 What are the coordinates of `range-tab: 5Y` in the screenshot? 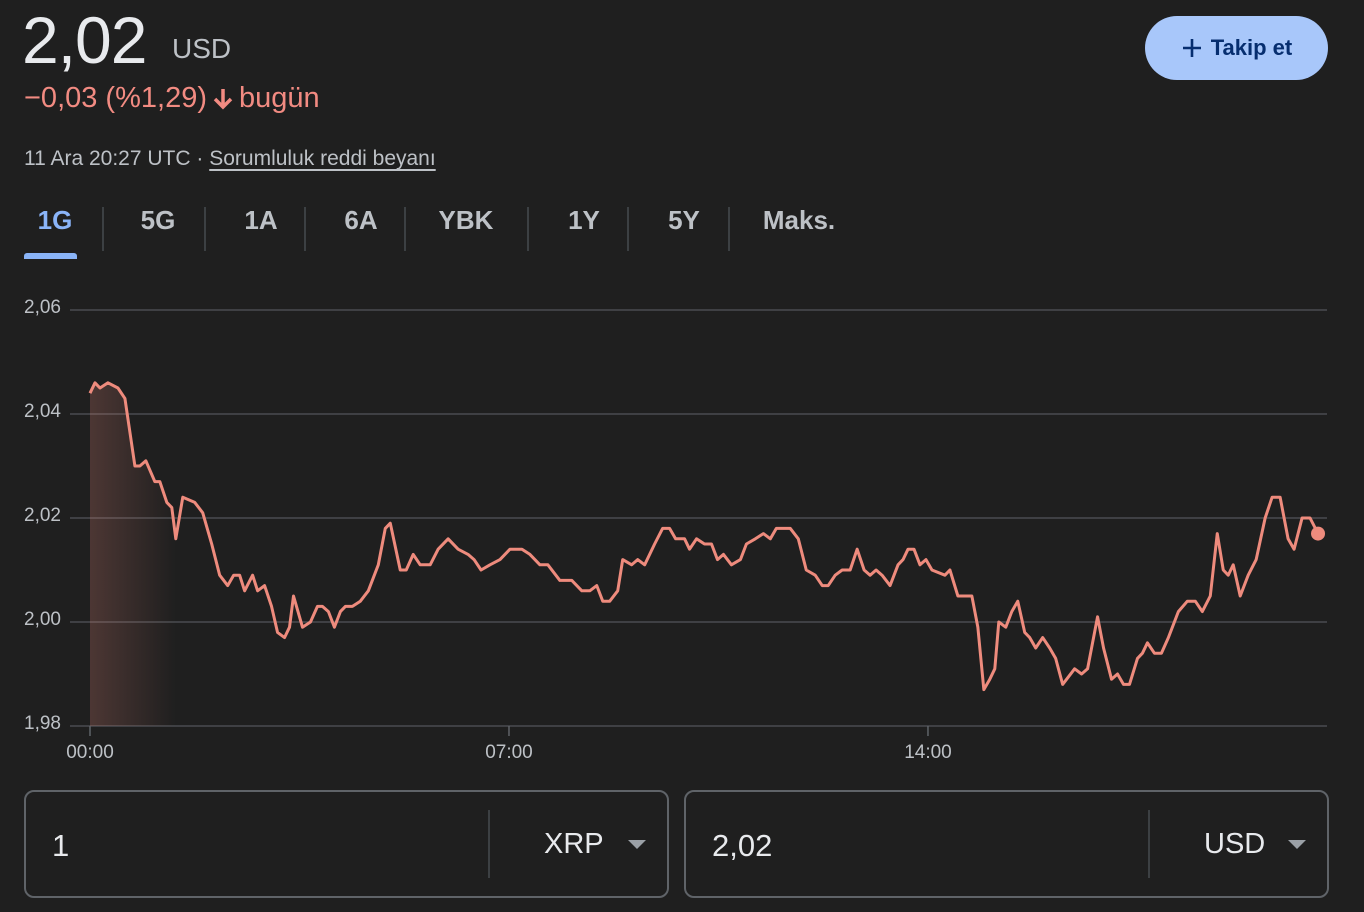 It's located at (684, 220).